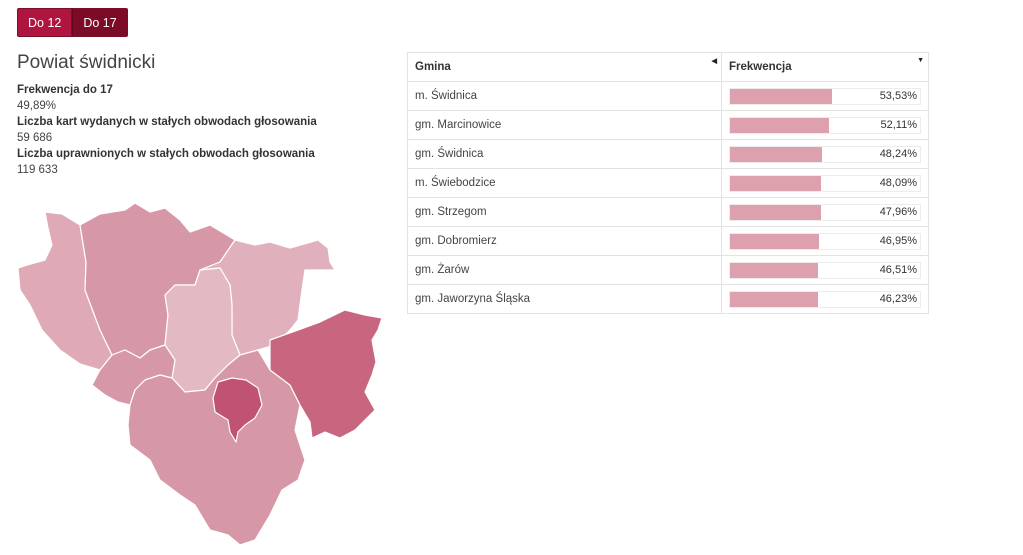 The image size is (1023, 555). What do you see at coordinates (714, 61) in the screenshot?
I see `sort-left-icon: ◀` at bounding box center [714, 61].